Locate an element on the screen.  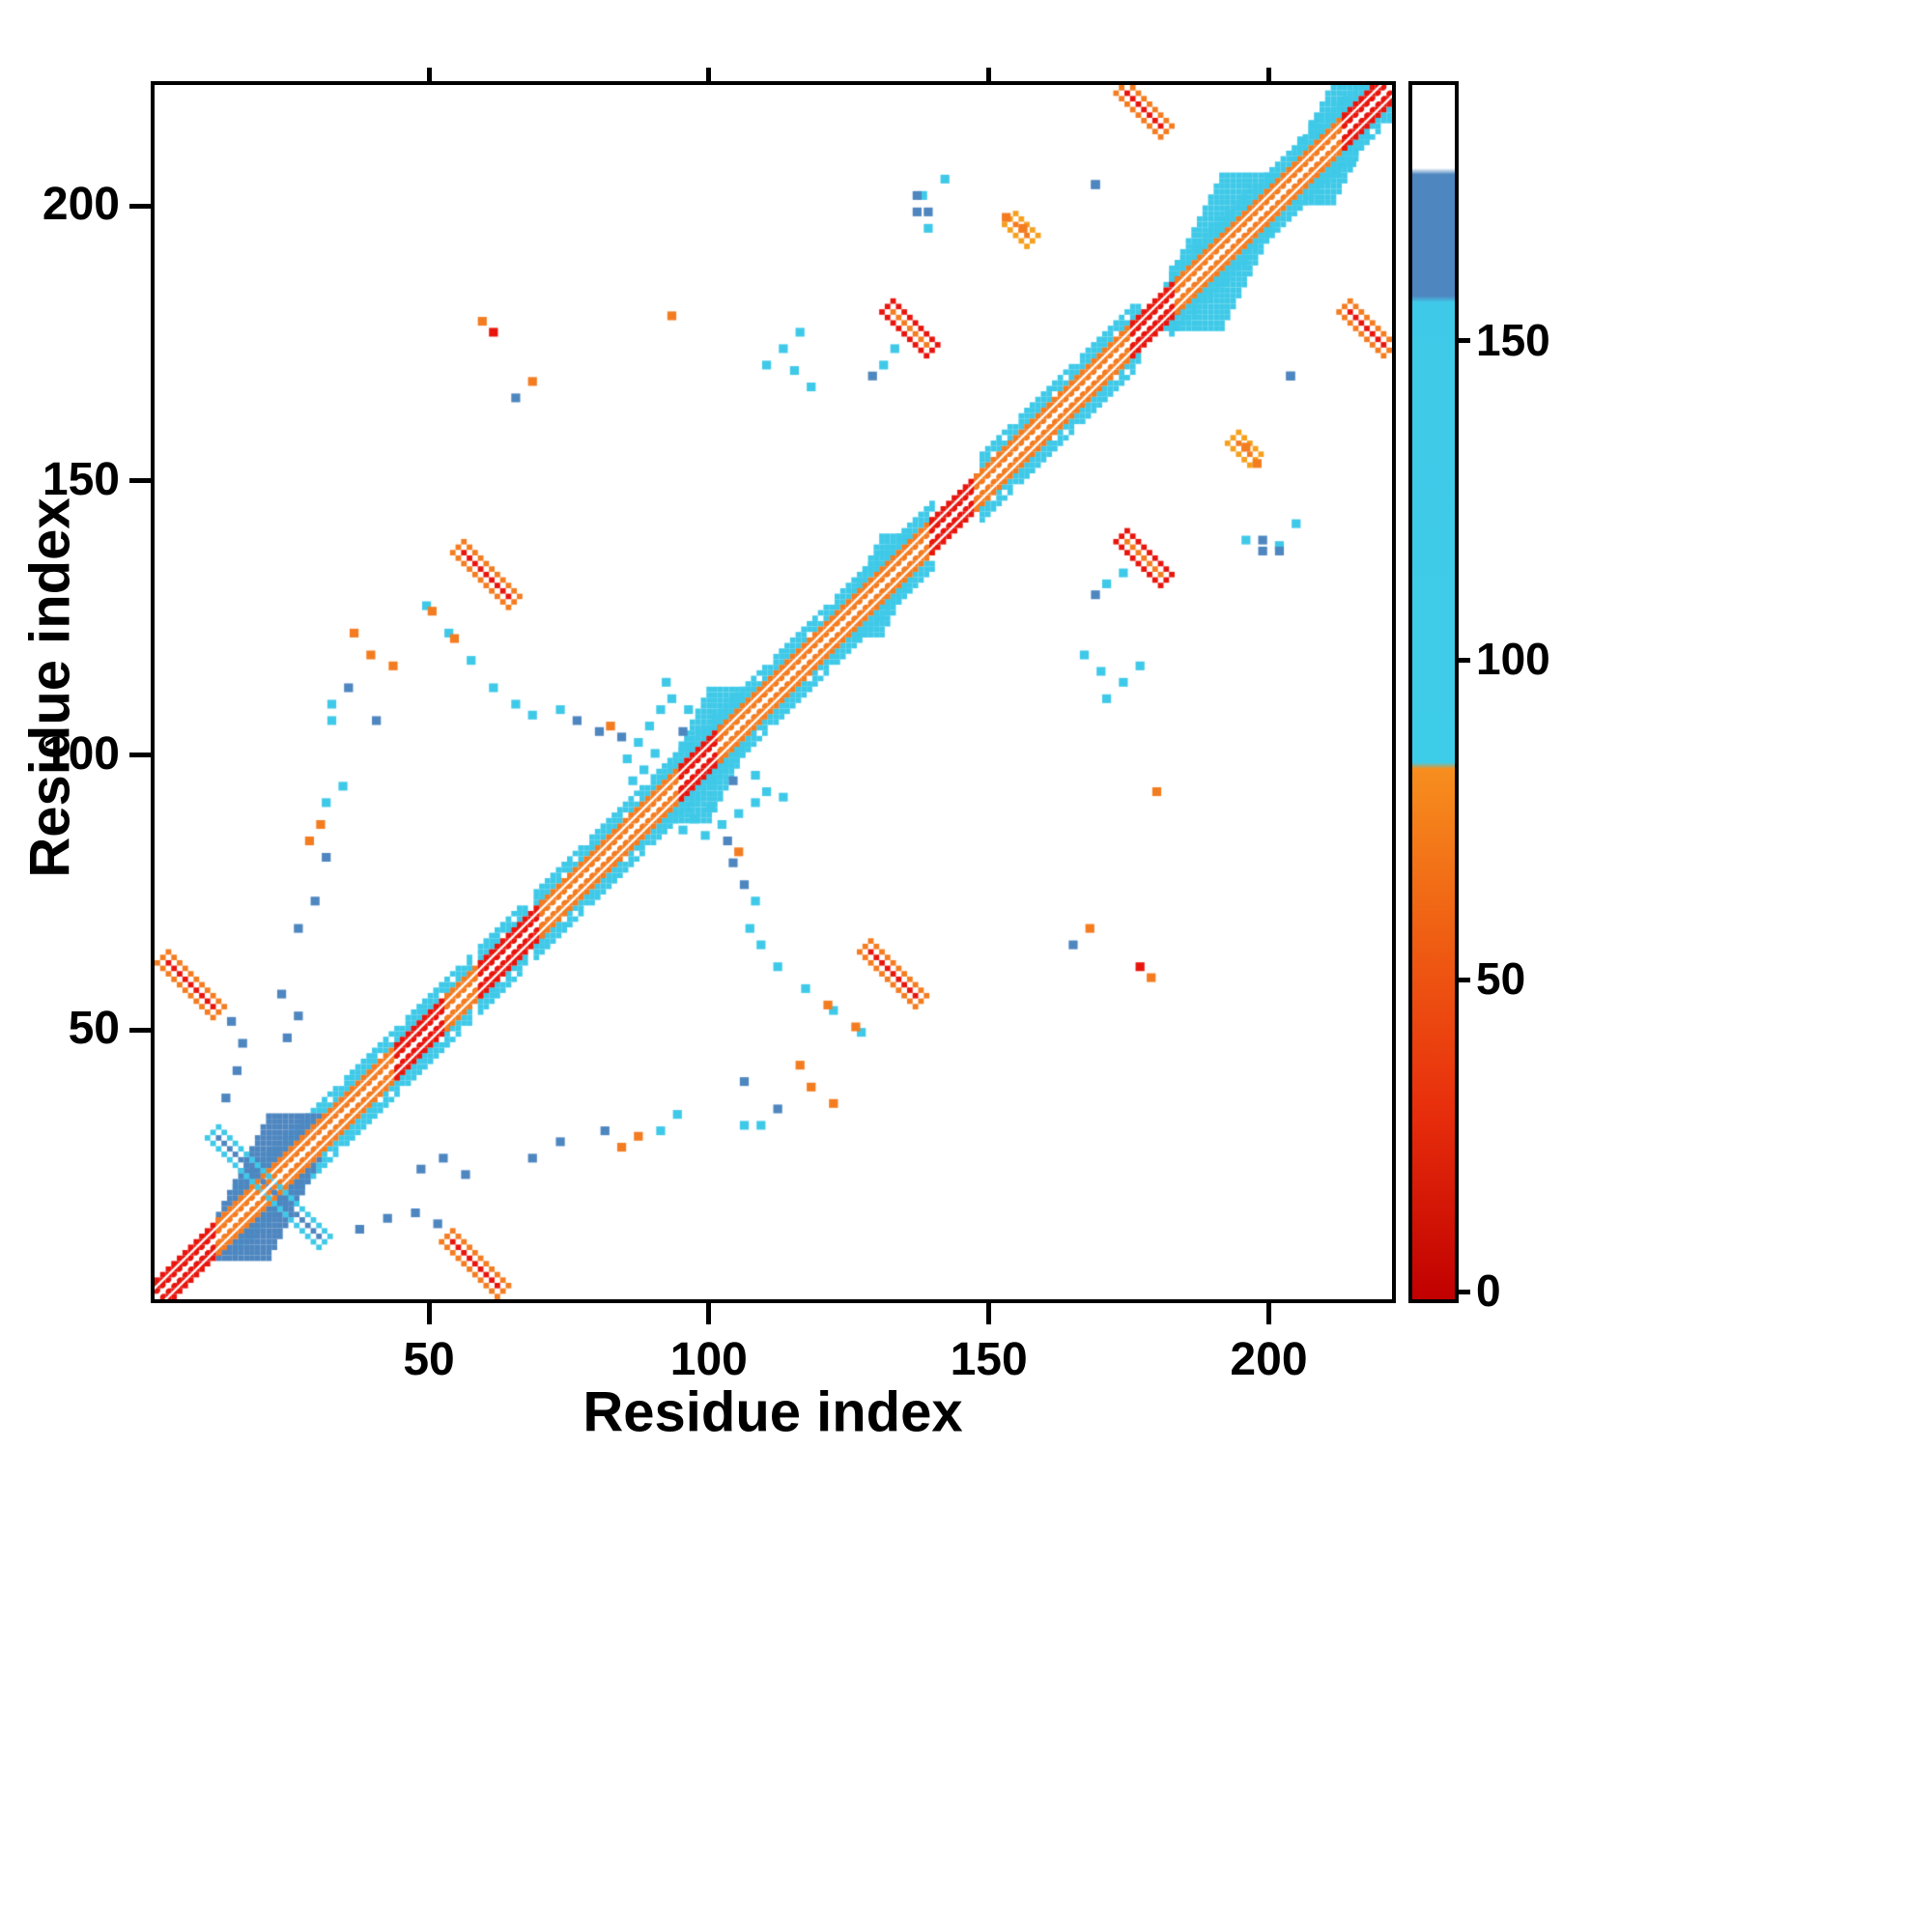
y-tick-label: 200 is located at coordinates (81, 205).